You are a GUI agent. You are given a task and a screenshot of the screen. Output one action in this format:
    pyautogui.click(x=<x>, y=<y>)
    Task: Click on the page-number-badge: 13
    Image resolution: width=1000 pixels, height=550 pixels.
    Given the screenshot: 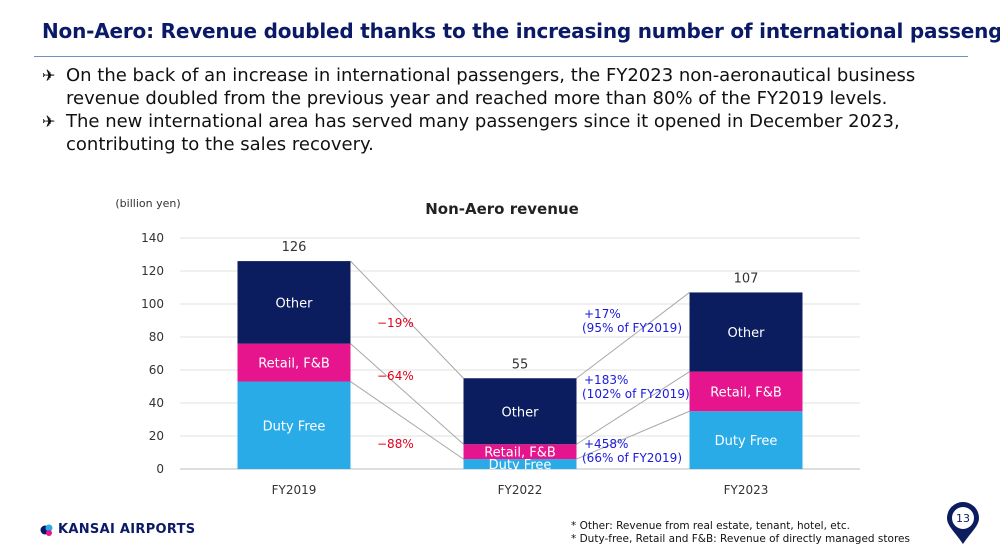 What is the action you would take?
    pyautogui.click(x=963, y=523)
    